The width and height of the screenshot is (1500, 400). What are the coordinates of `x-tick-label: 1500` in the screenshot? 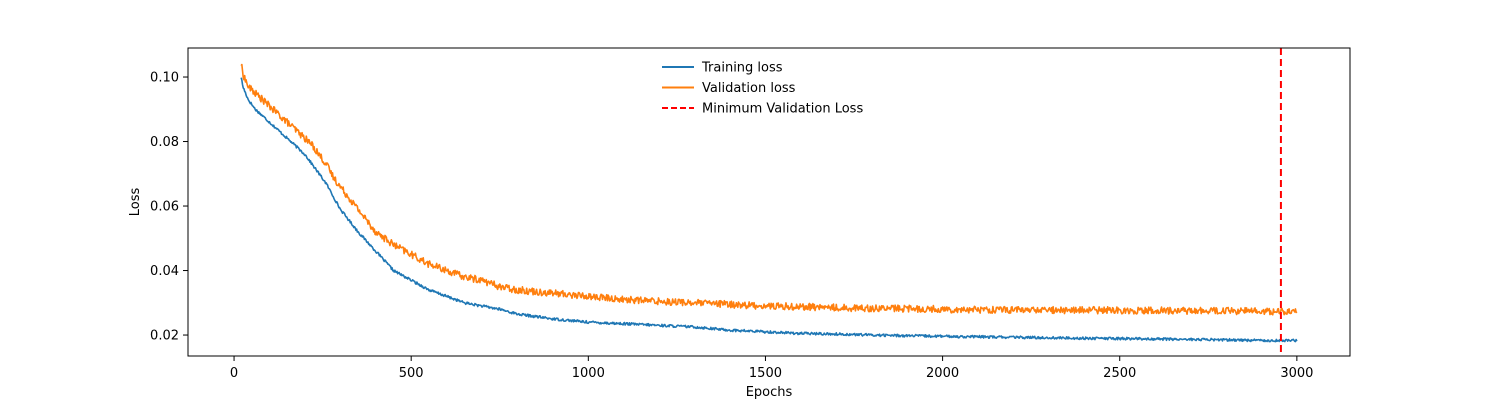 It's located at (765, 373).